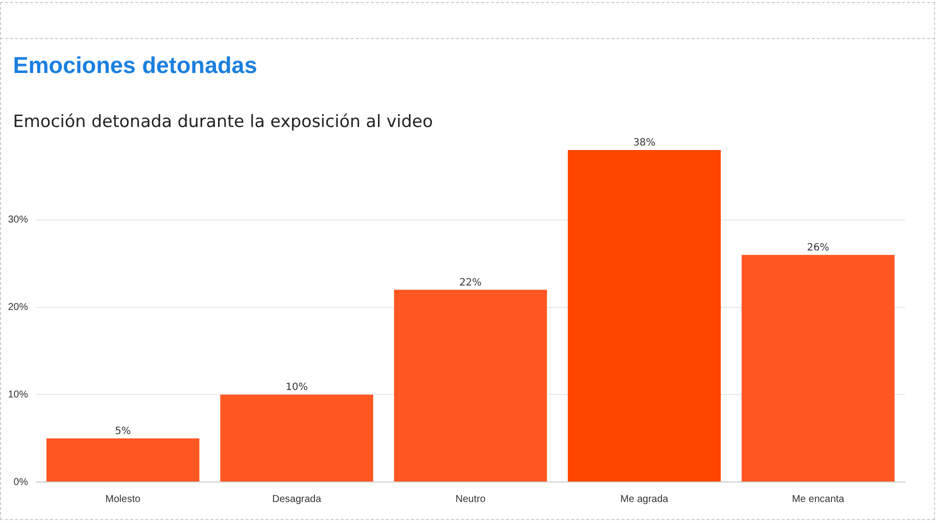 Image resolution: width=938 pixels, height=523 pixels. I want to click on data-label: 10%, so click(297, 388).